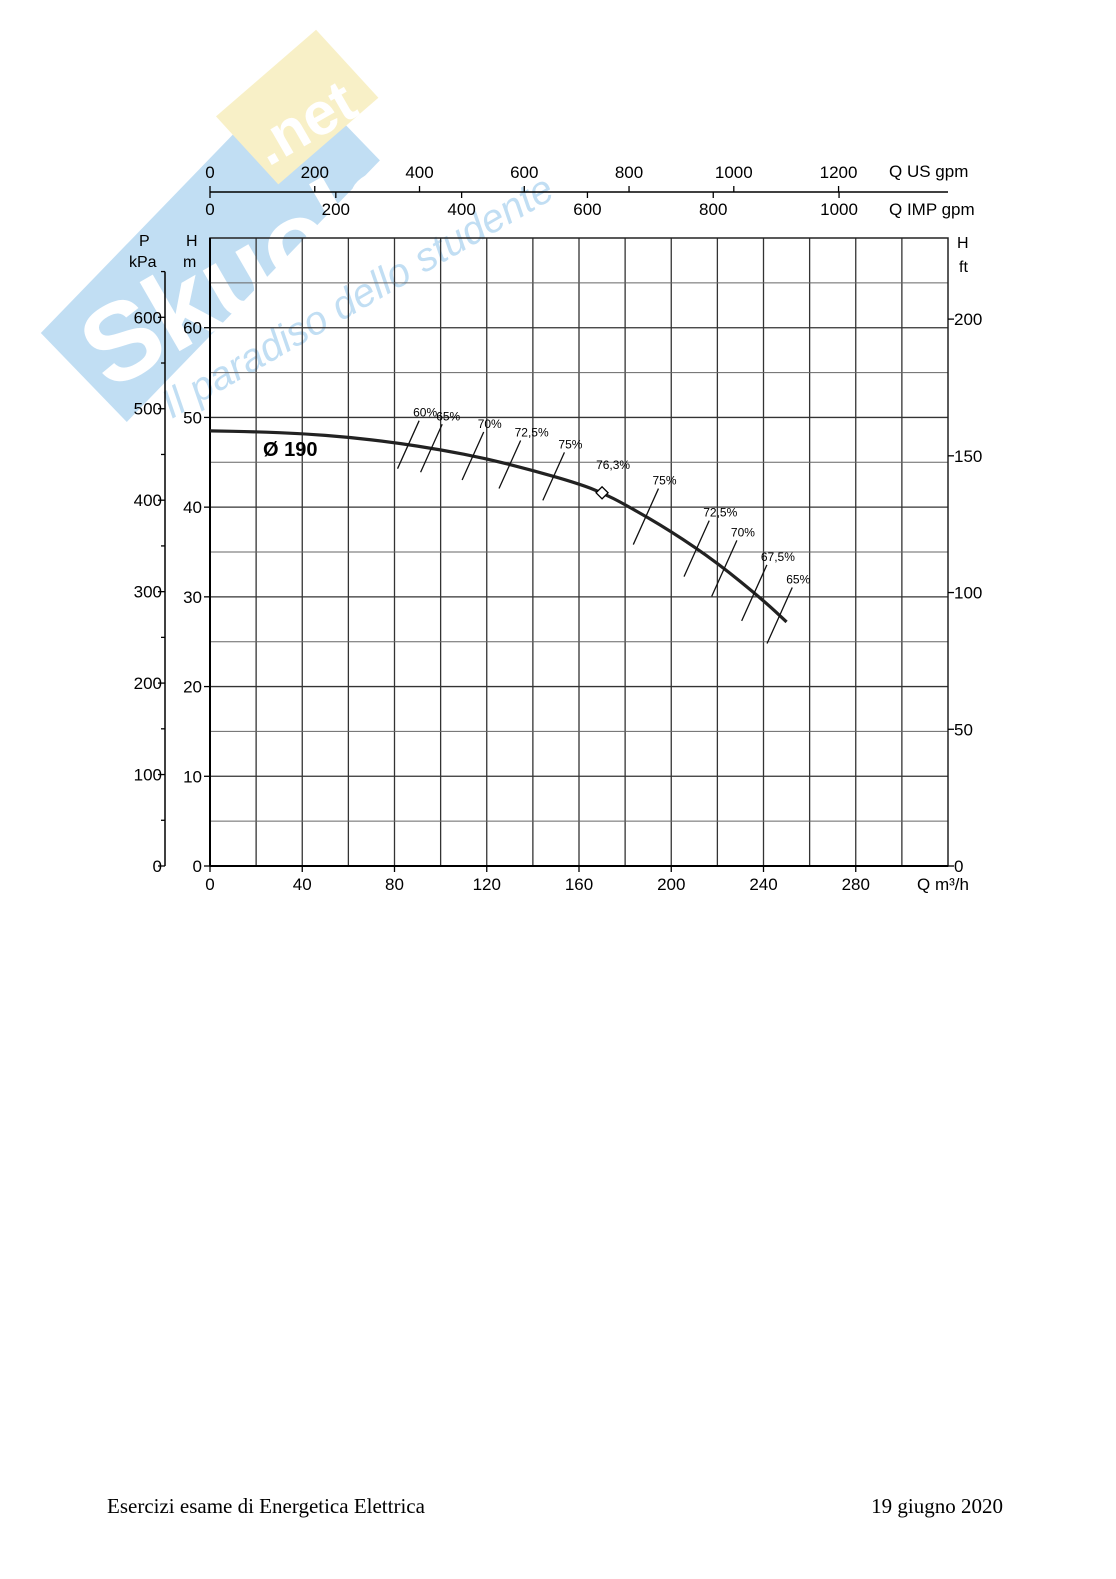 The width and height of the screenshot is (1116, 1579). Describe the element at coordinates (932, 209) in the screenshot. I see `top-axis-imp-label: Q IMP gpm` at that location.